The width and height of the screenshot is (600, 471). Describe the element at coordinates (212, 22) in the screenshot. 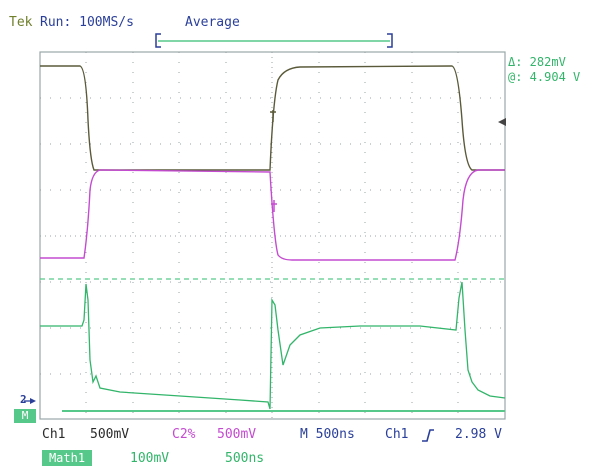

I see `acquisition-mode: Average` at that location.